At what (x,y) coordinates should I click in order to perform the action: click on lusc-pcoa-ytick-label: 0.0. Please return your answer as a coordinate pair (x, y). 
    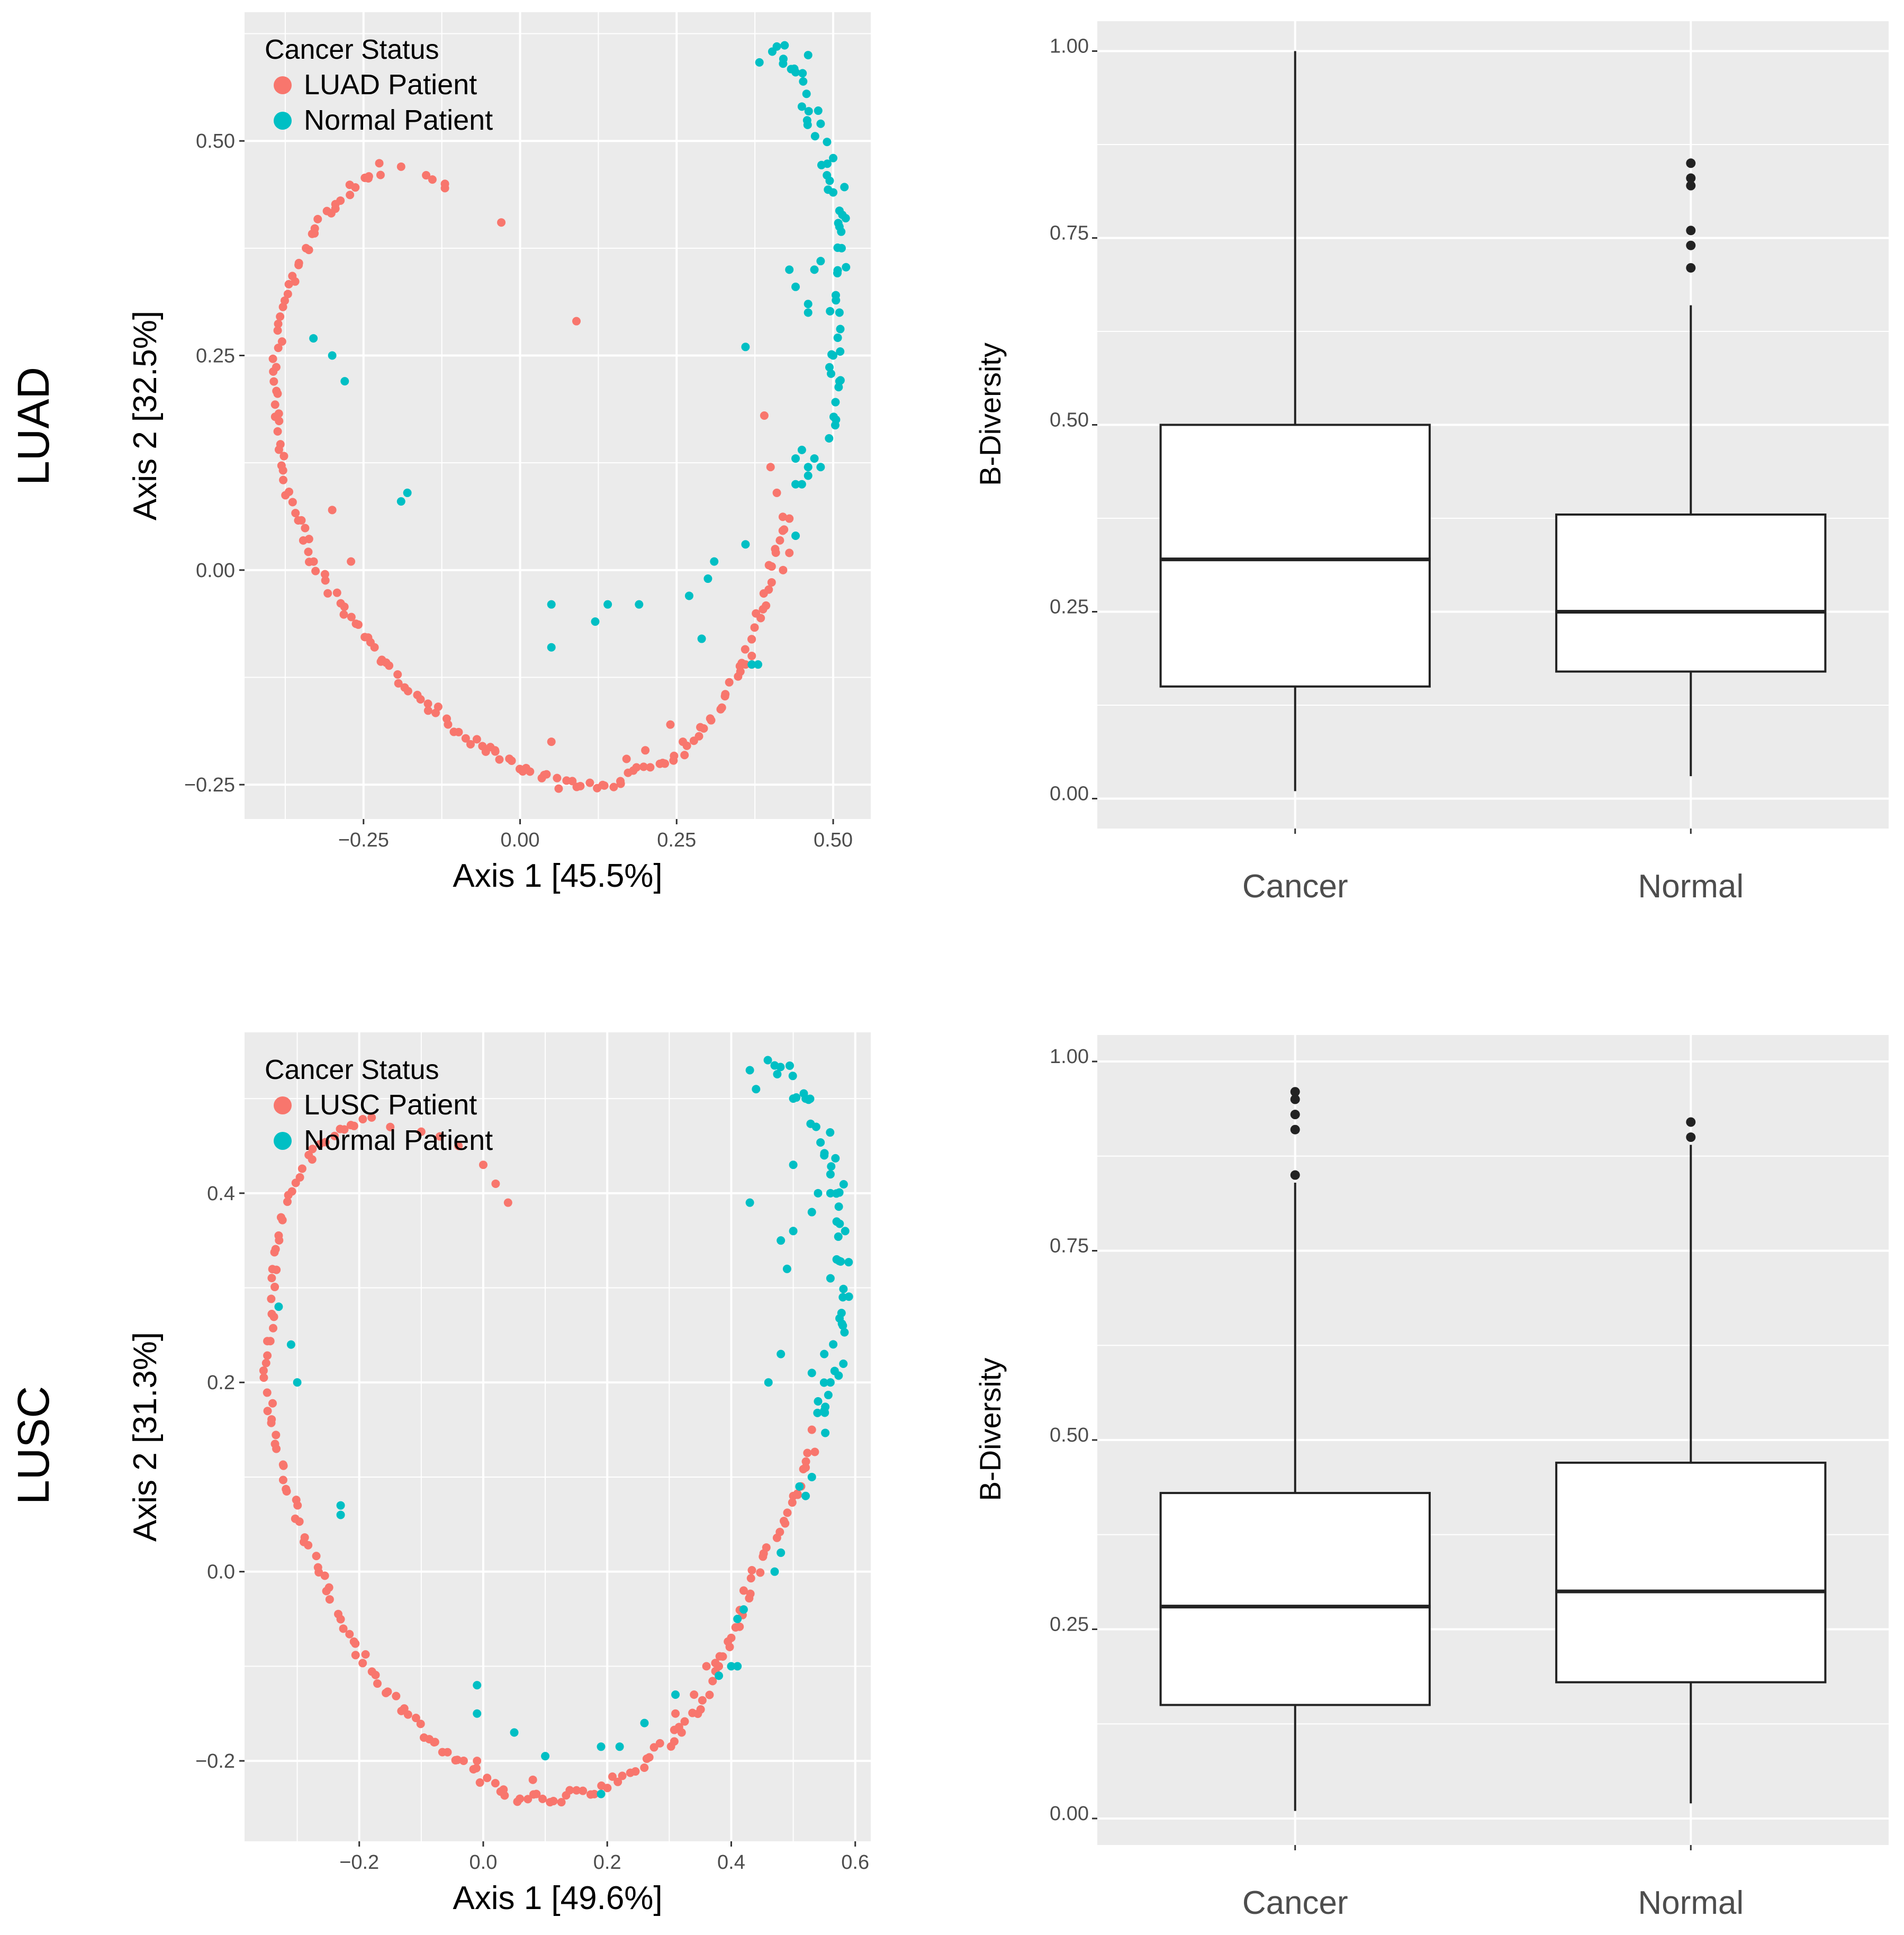
    Looking at the image, I should click on (221, 1572).